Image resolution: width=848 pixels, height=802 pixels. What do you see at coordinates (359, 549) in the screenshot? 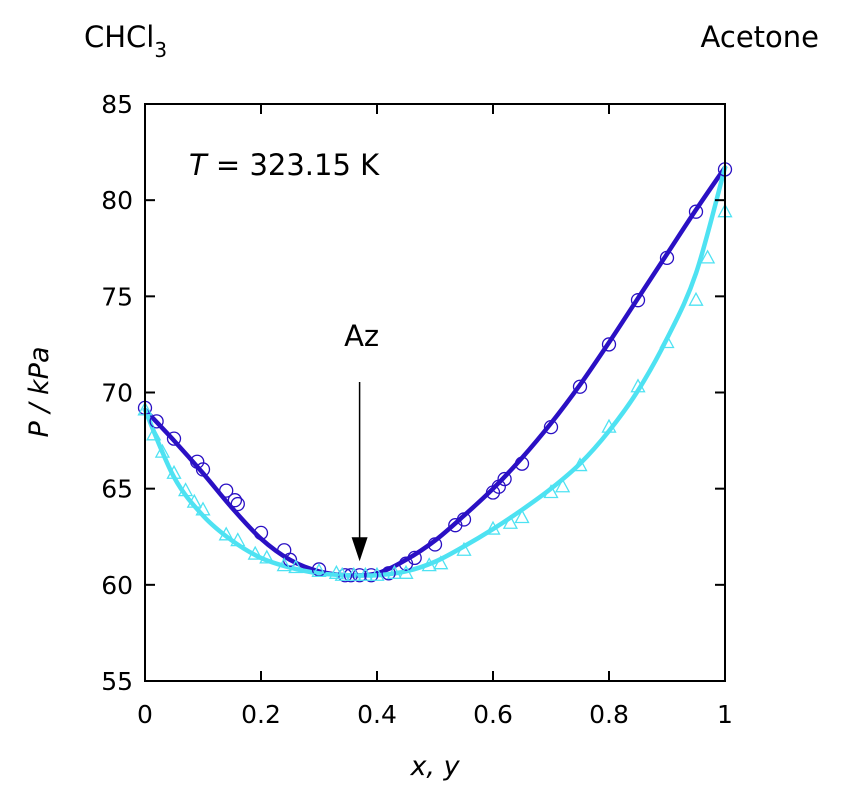
I see `azeotrope-arrowhead` at bounding box center [359, 549].